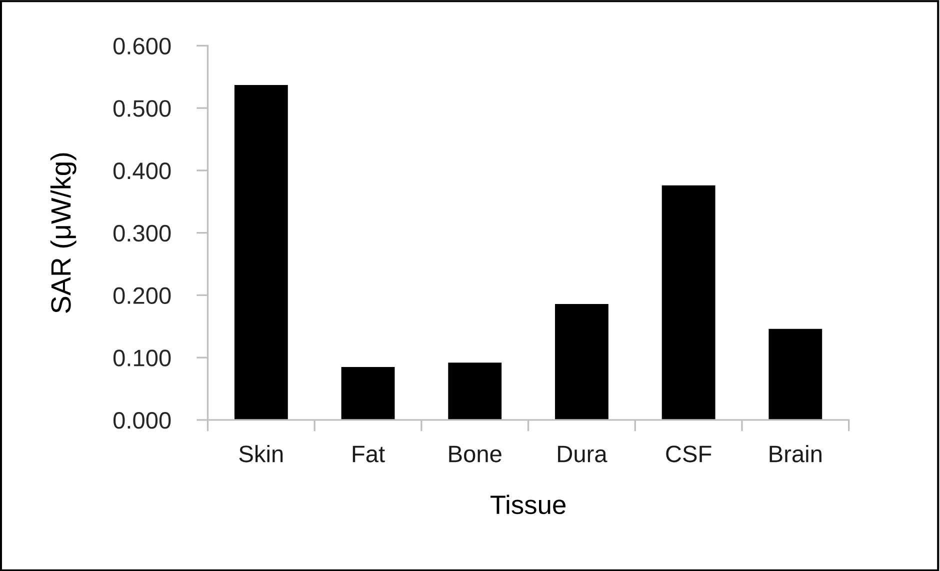 The height and width of the screenshot is (571, 940). I want to click on y-tick-label: 0.600, so click(142, 46).